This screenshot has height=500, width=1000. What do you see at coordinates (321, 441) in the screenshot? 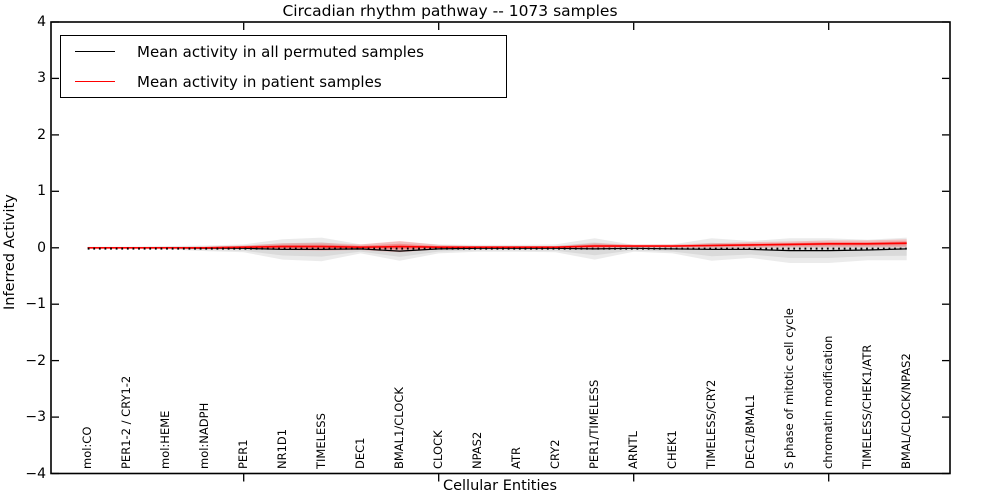
I see `x-tick-label: TIMELESS` at bounding box center [321, 441].